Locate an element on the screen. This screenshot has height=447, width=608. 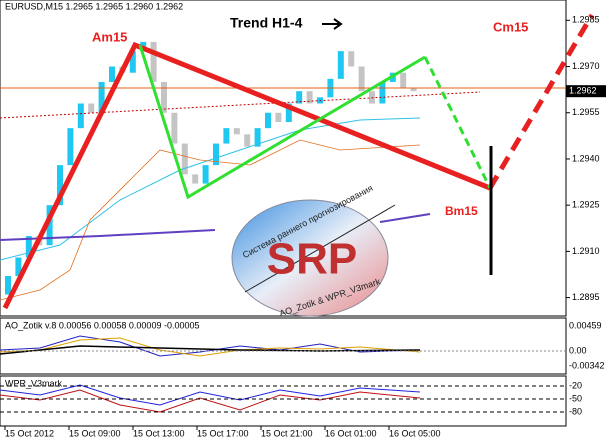
trend-label: Trend H1-4 is located at coordinates (266, 23).